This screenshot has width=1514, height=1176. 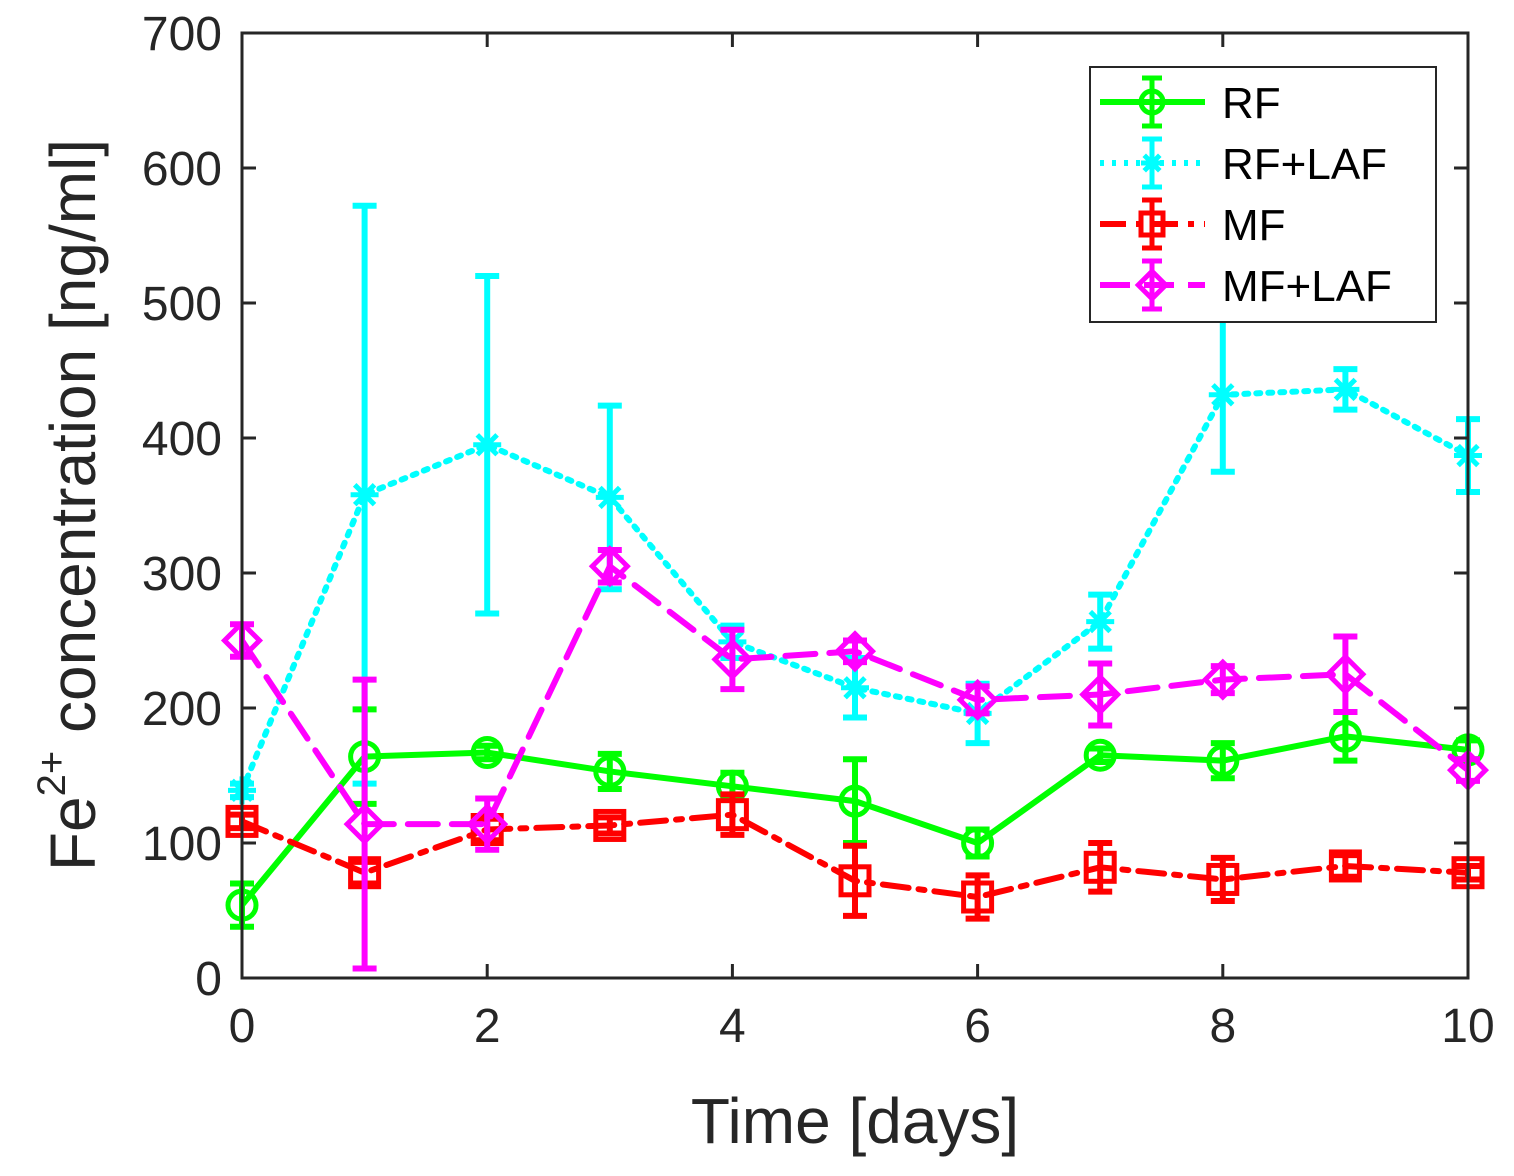 I want to click on y-tick-label: 600, so click(x=182, y=169).